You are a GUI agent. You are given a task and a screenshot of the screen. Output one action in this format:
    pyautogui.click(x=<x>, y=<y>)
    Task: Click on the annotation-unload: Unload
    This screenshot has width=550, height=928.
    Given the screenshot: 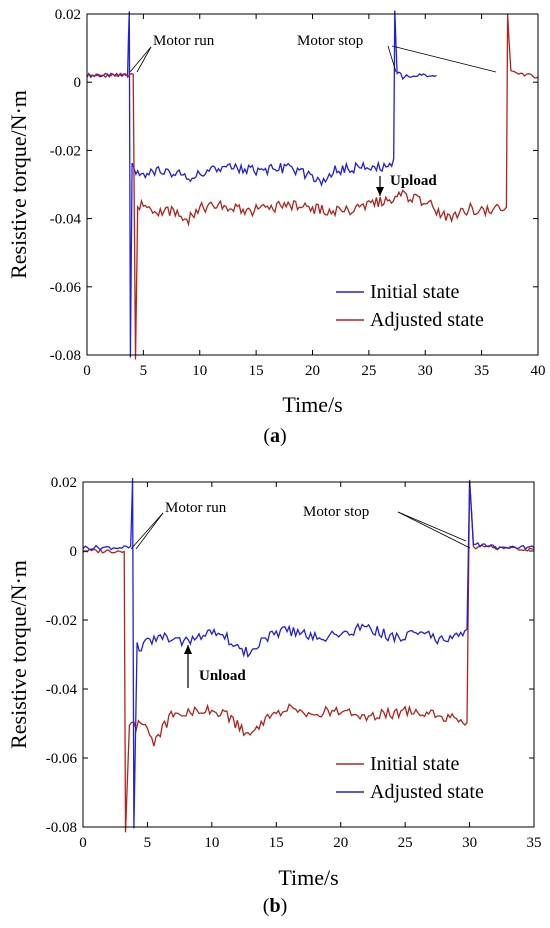 What is the action you would take?
    pyautogui.click(x=222, y=676)
    